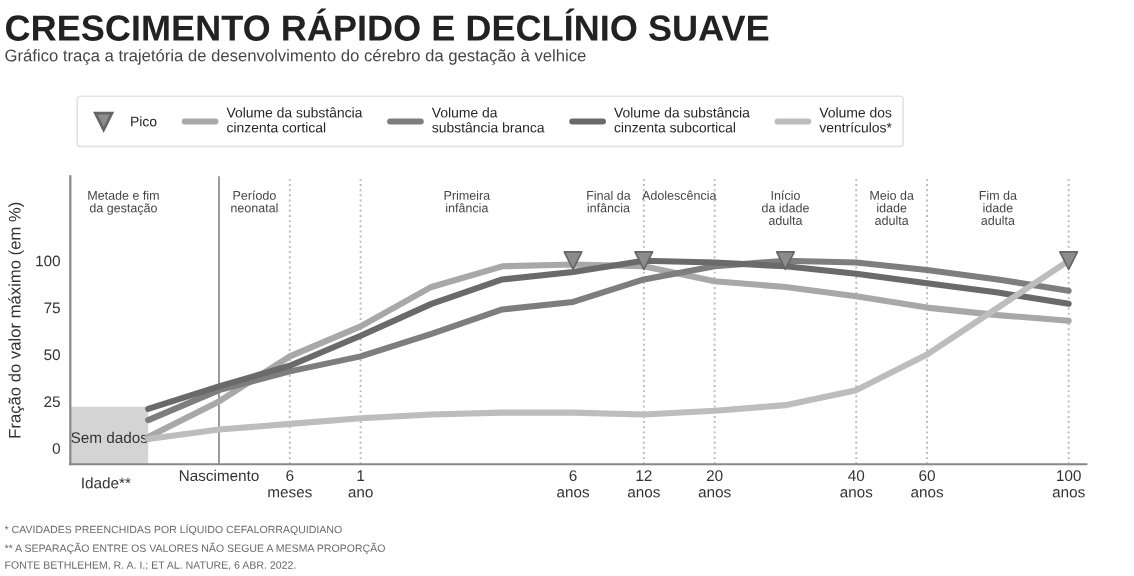  What do you see at coordinates (387, 24) in the screenshot?
I see `chart-title: CRESCIMENTO RÁPIDO E DECLÍNIO SUAVE` at bounding box center [387, 24].